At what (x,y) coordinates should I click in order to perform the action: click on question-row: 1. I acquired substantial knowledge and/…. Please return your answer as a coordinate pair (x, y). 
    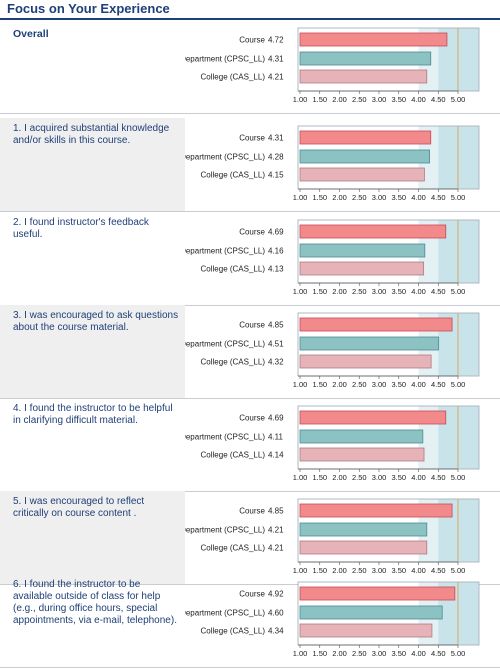
    Looking at the image, I should click on (250, 165).